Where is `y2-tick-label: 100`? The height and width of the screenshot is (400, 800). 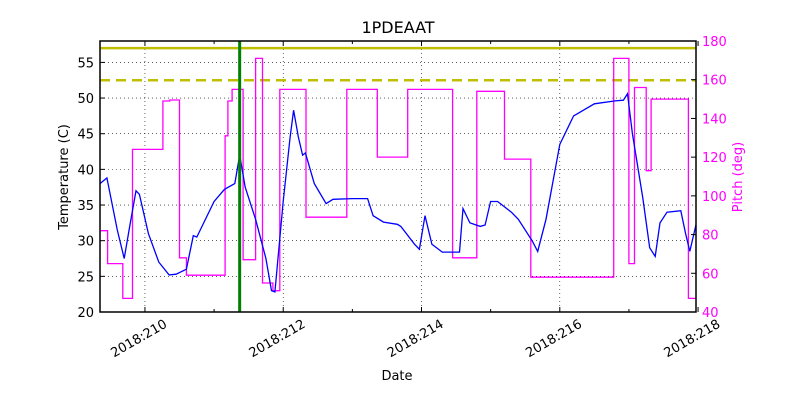
y2-tick-label: 100 is located at coordinates (714, 197).